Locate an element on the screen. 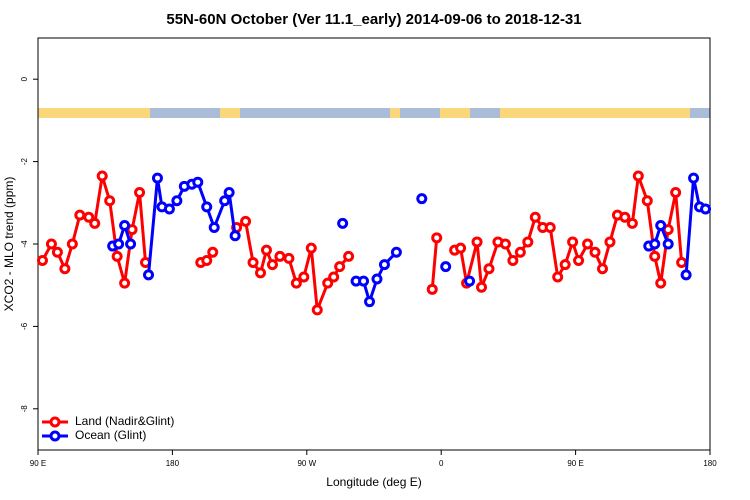 The width and height of the screenshot is (750, 500). y-tick-label: -6 is located at coordinates (24, 326).